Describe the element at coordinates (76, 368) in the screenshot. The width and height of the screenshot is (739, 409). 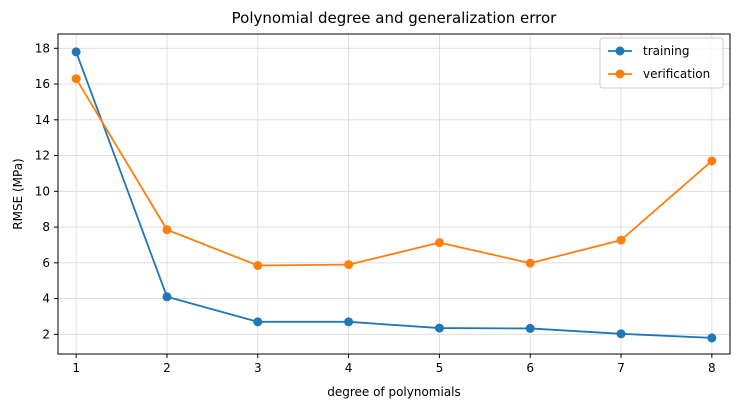
I see `x-tick-label: 1` at that location.